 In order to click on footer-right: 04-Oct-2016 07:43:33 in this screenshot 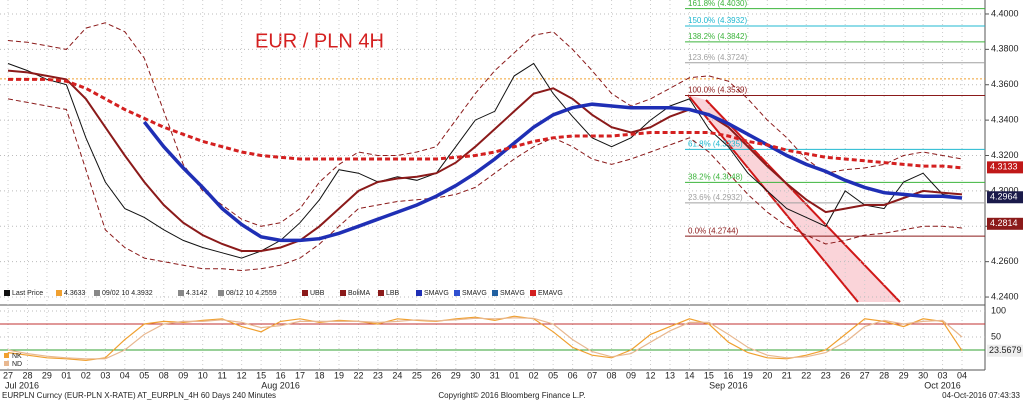, I will do `click(981, 395)`.